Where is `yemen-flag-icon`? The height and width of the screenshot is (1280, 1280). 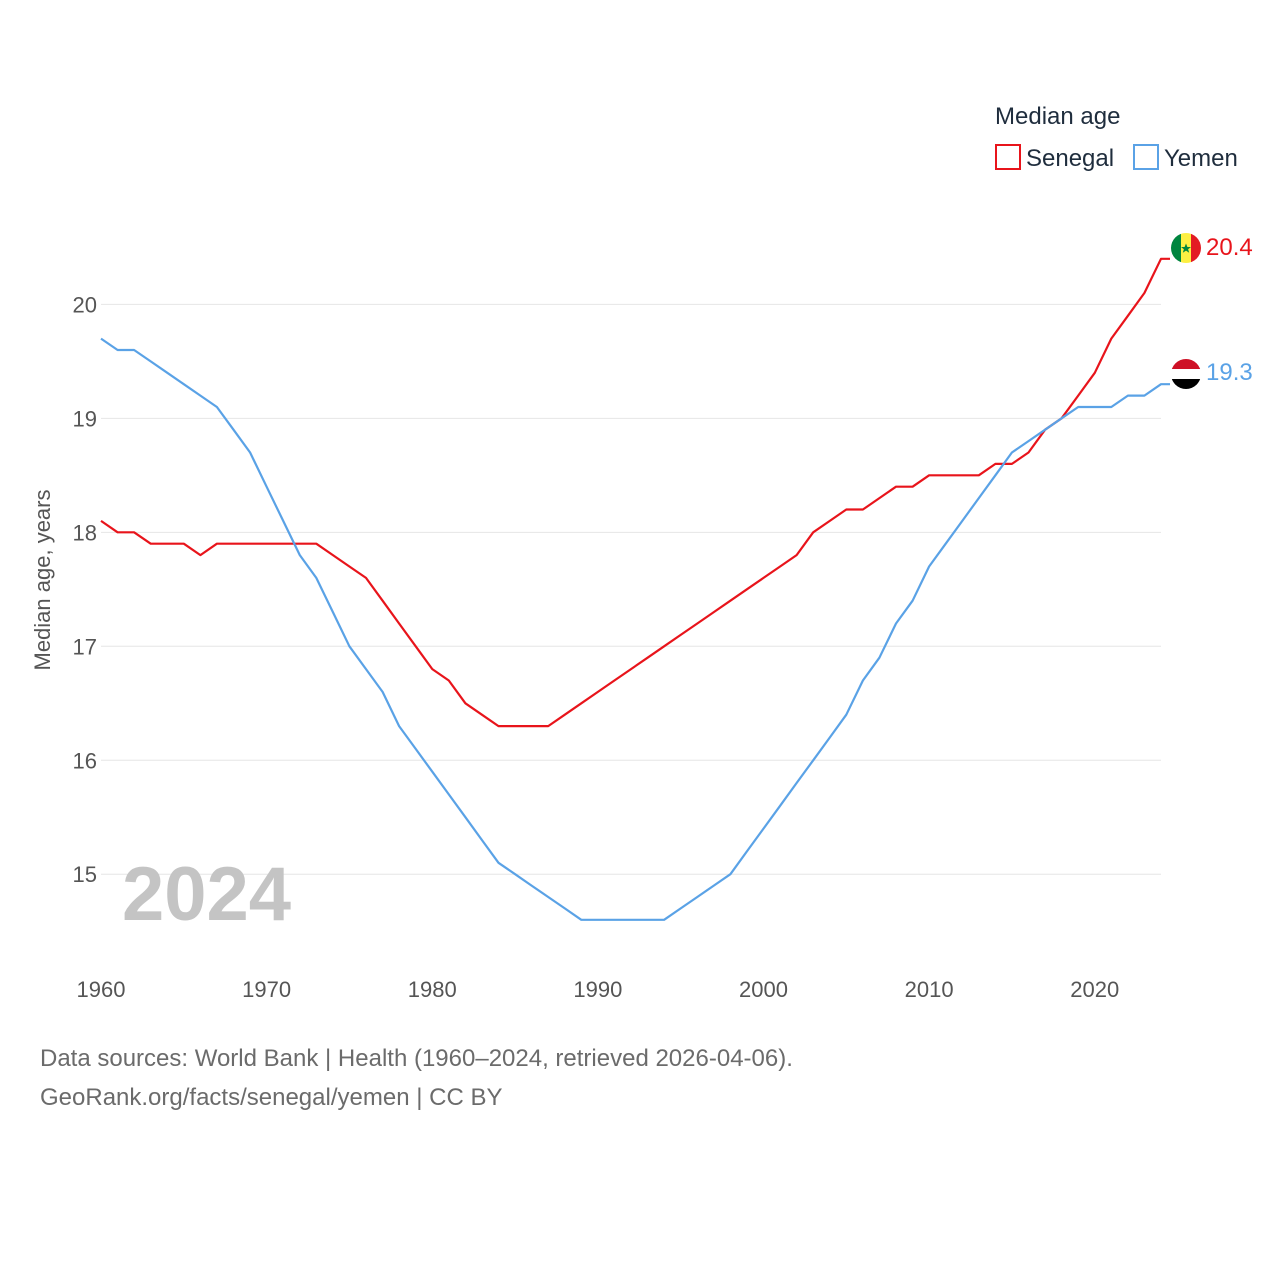
yemen-flag-icon is located at coordinates (1186, 374).